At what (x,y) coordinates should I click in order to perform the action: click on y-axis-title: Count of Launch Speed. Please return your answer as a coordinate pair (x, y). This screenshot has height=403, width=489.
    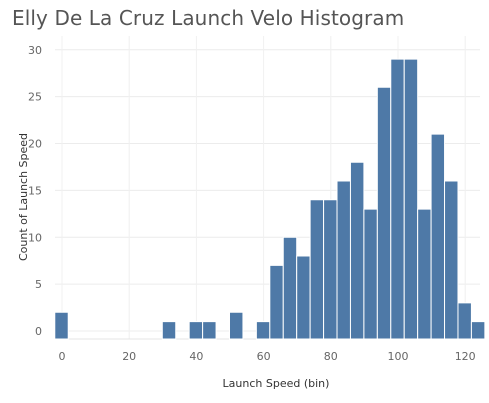
    Looking at the image, I should click on (23, 197).